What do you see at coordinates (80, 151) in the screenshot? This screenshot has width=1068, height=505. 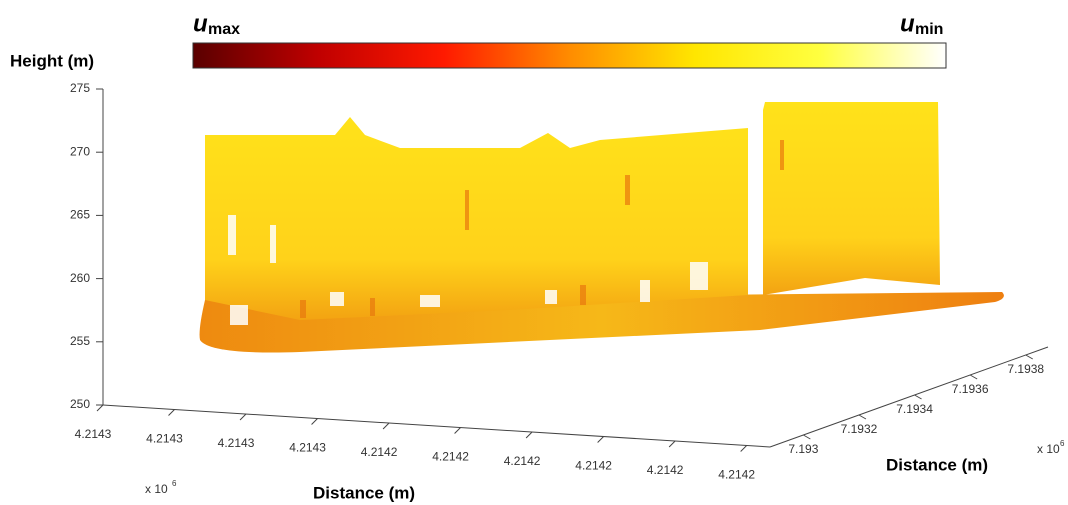 I see `z-tick-label: 270` at bounding box center [80, 151].